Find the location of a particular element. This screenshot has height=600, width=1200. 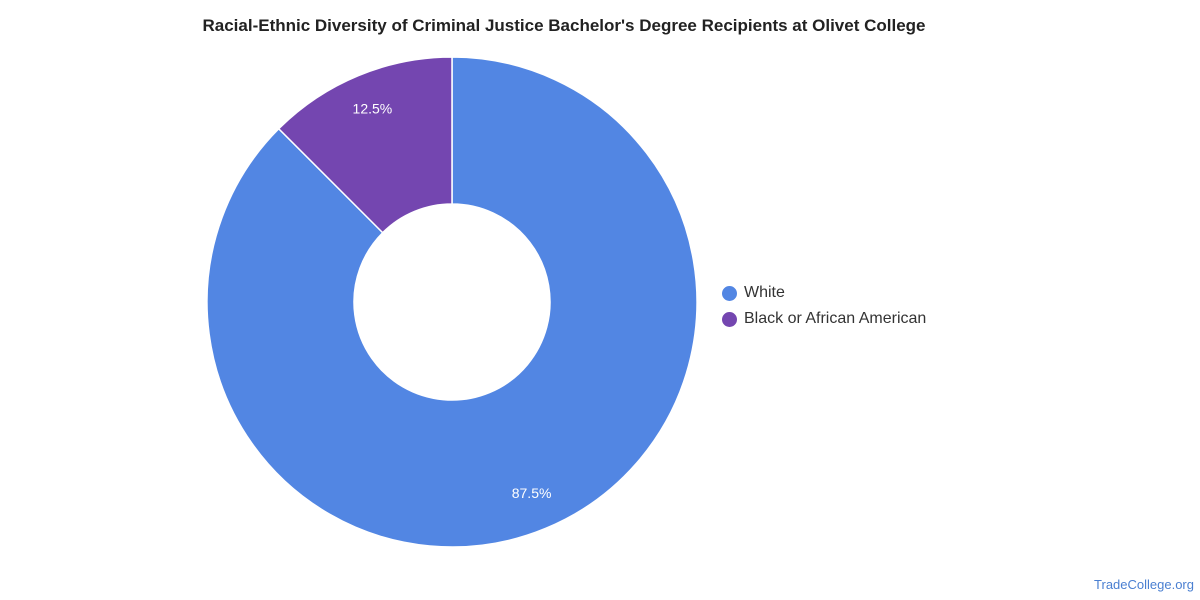

legend-item-black-or-african-american: Black or African American is located at coordinates (824, 319).